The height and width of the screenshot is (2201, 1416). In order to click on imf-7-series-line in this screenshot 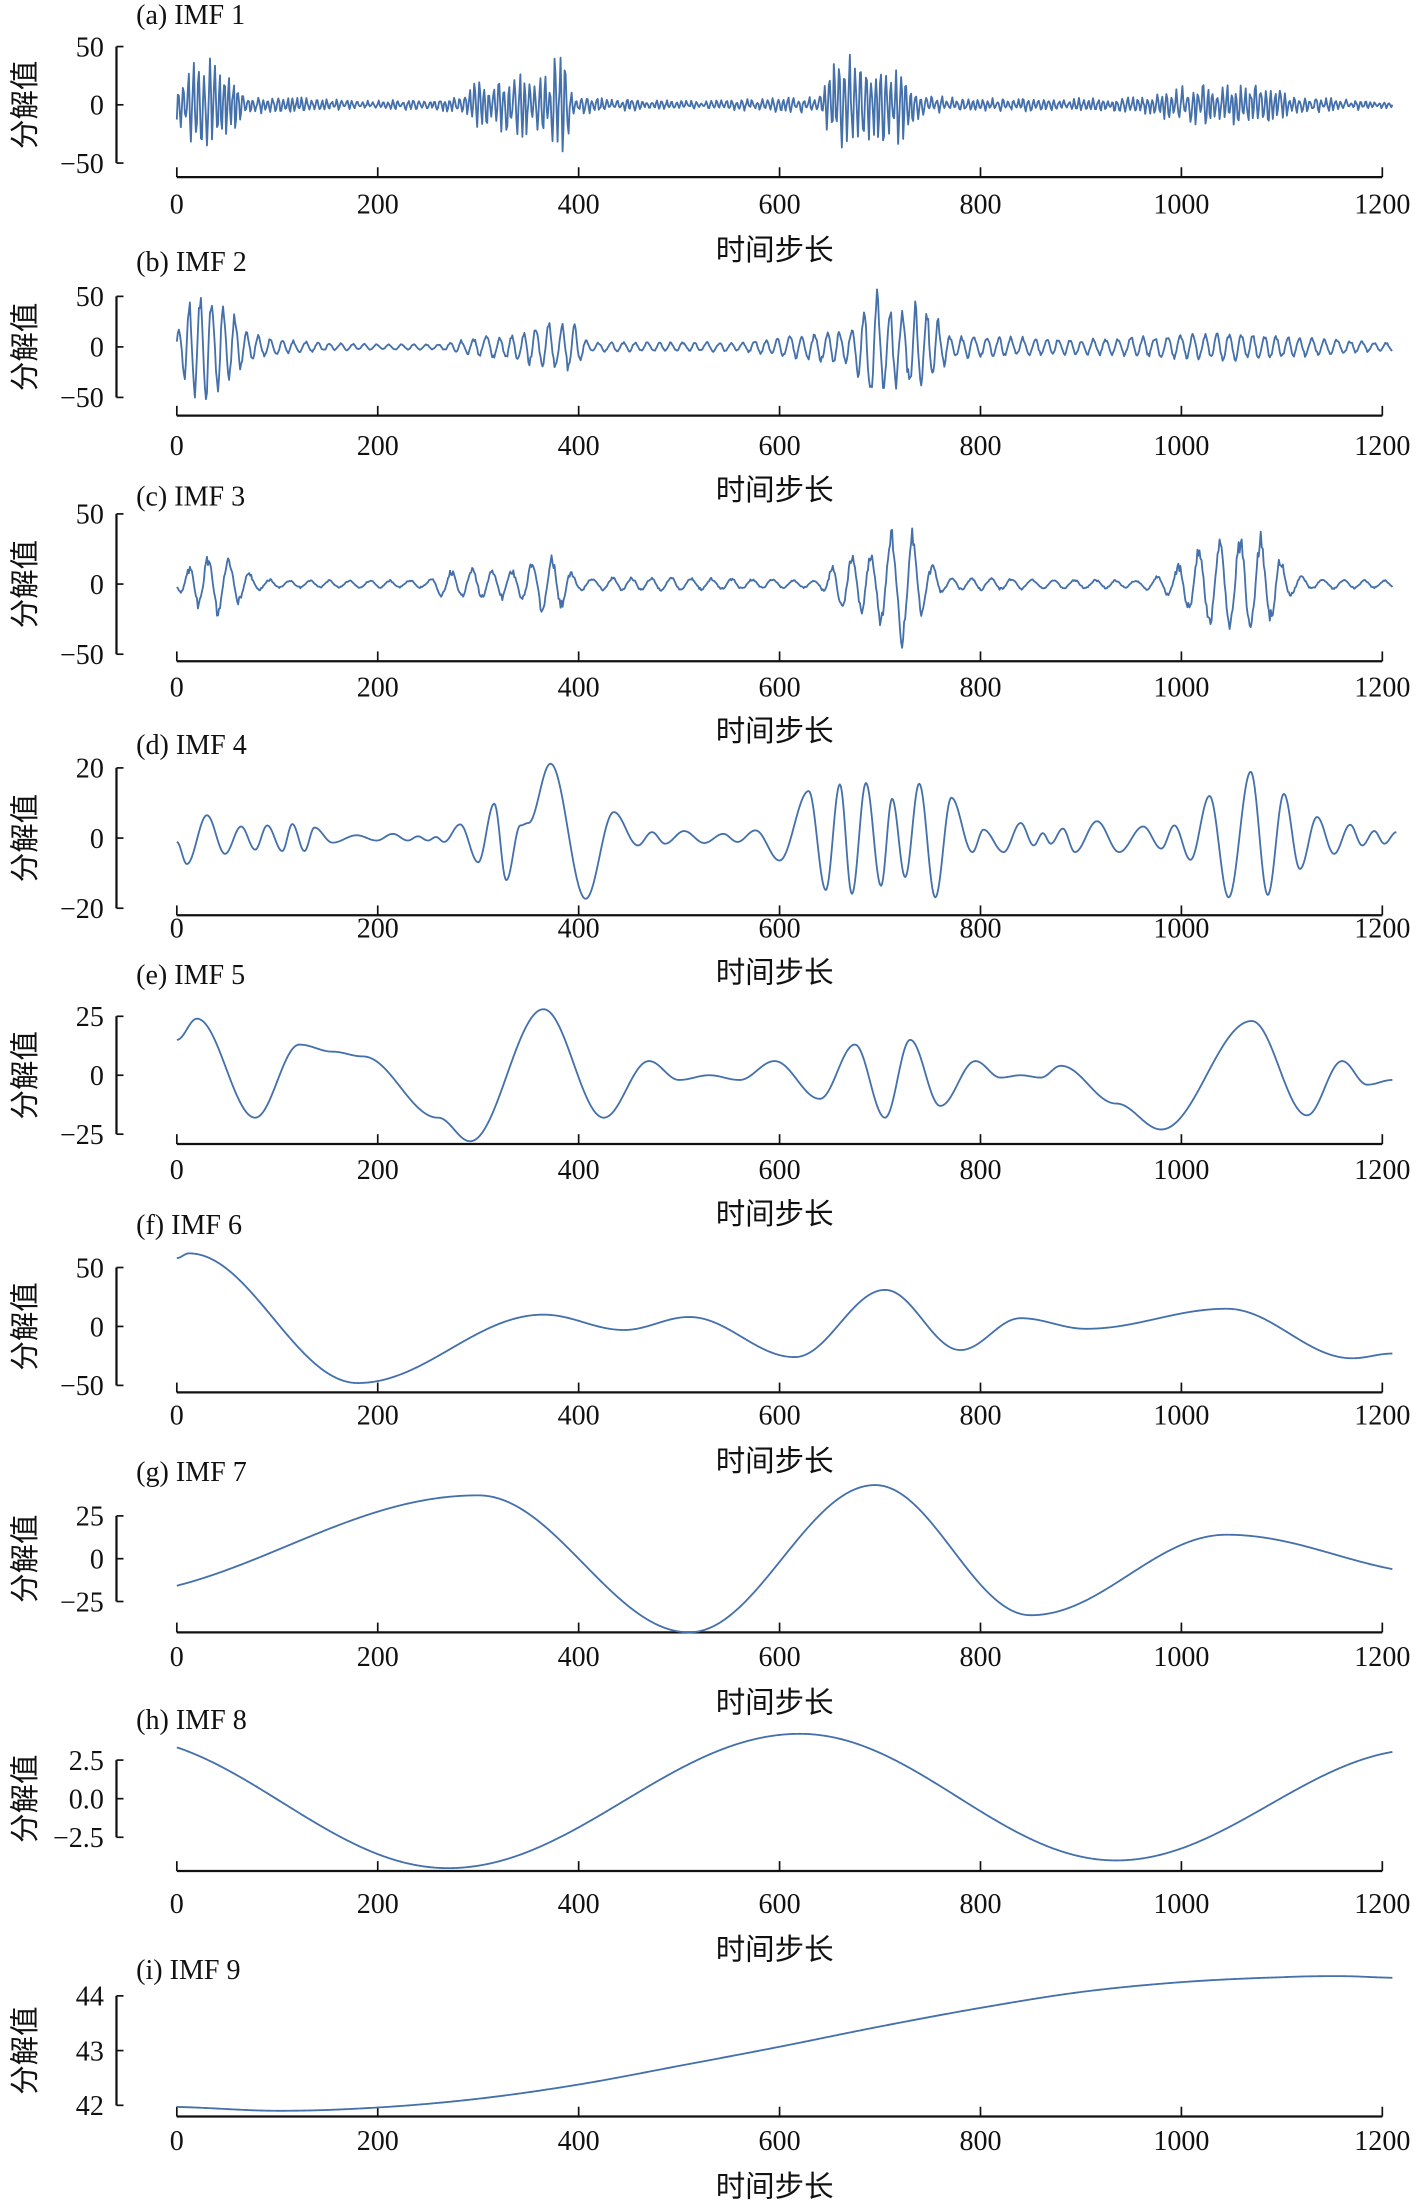, I will do `click(784, 1559)`.